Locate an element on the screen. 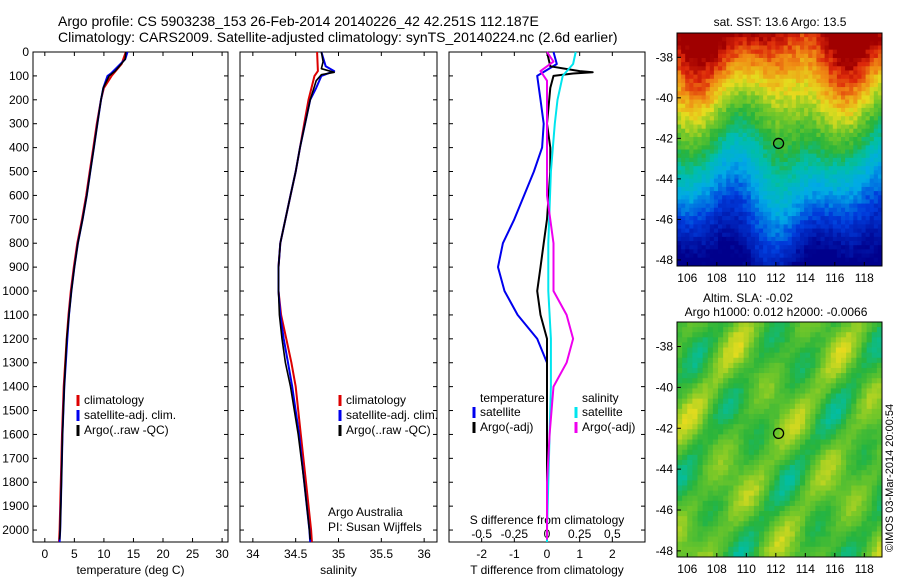 Image resolution: width=900 pixels, height=580 pixels. sst-heatmap-cells is located at coordinates (780, 150).